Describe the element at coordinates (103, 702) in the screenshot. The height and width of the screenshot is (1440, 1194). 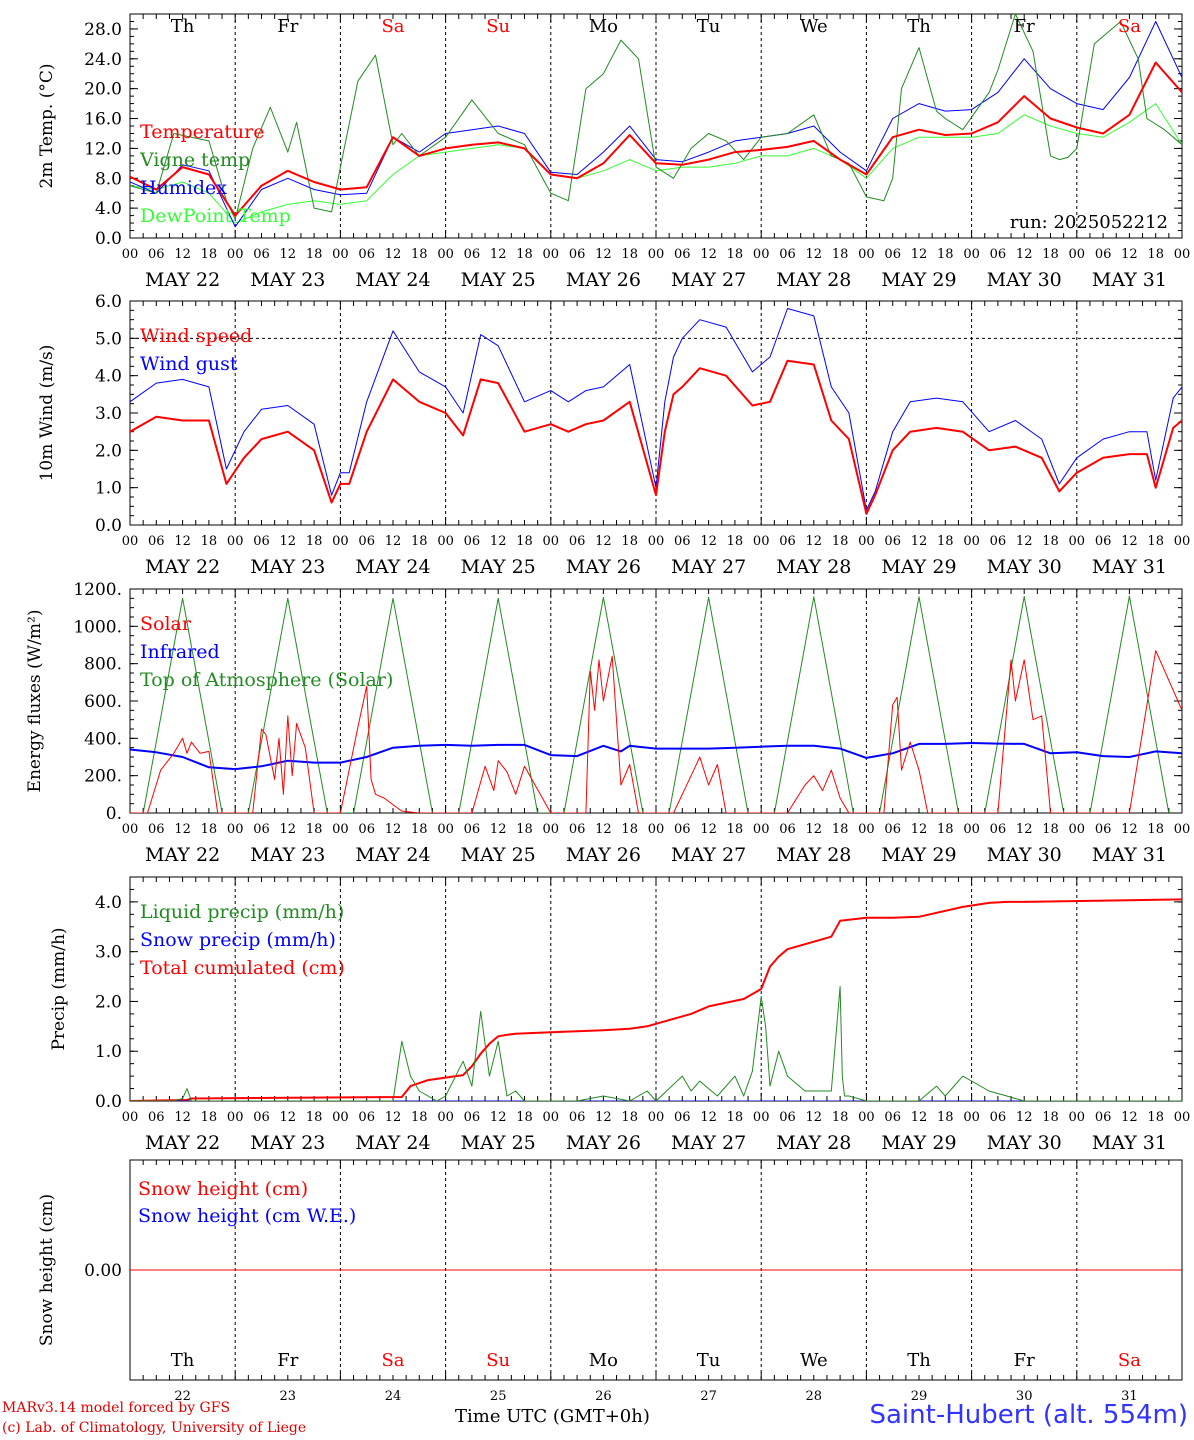
I see `y-tick-label: 600.` at that location.